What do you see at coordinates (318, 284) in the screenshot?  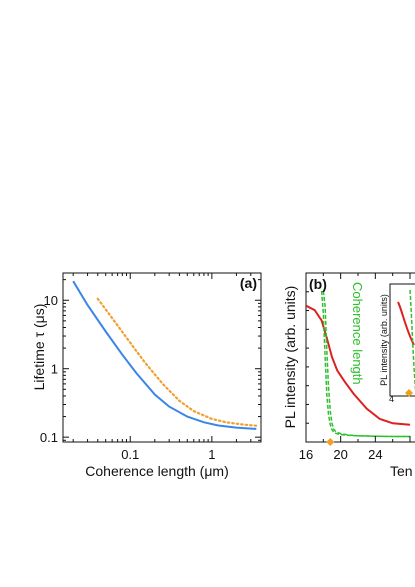 I see `panel-label-b: (b)` at bounding box center [318, 284].